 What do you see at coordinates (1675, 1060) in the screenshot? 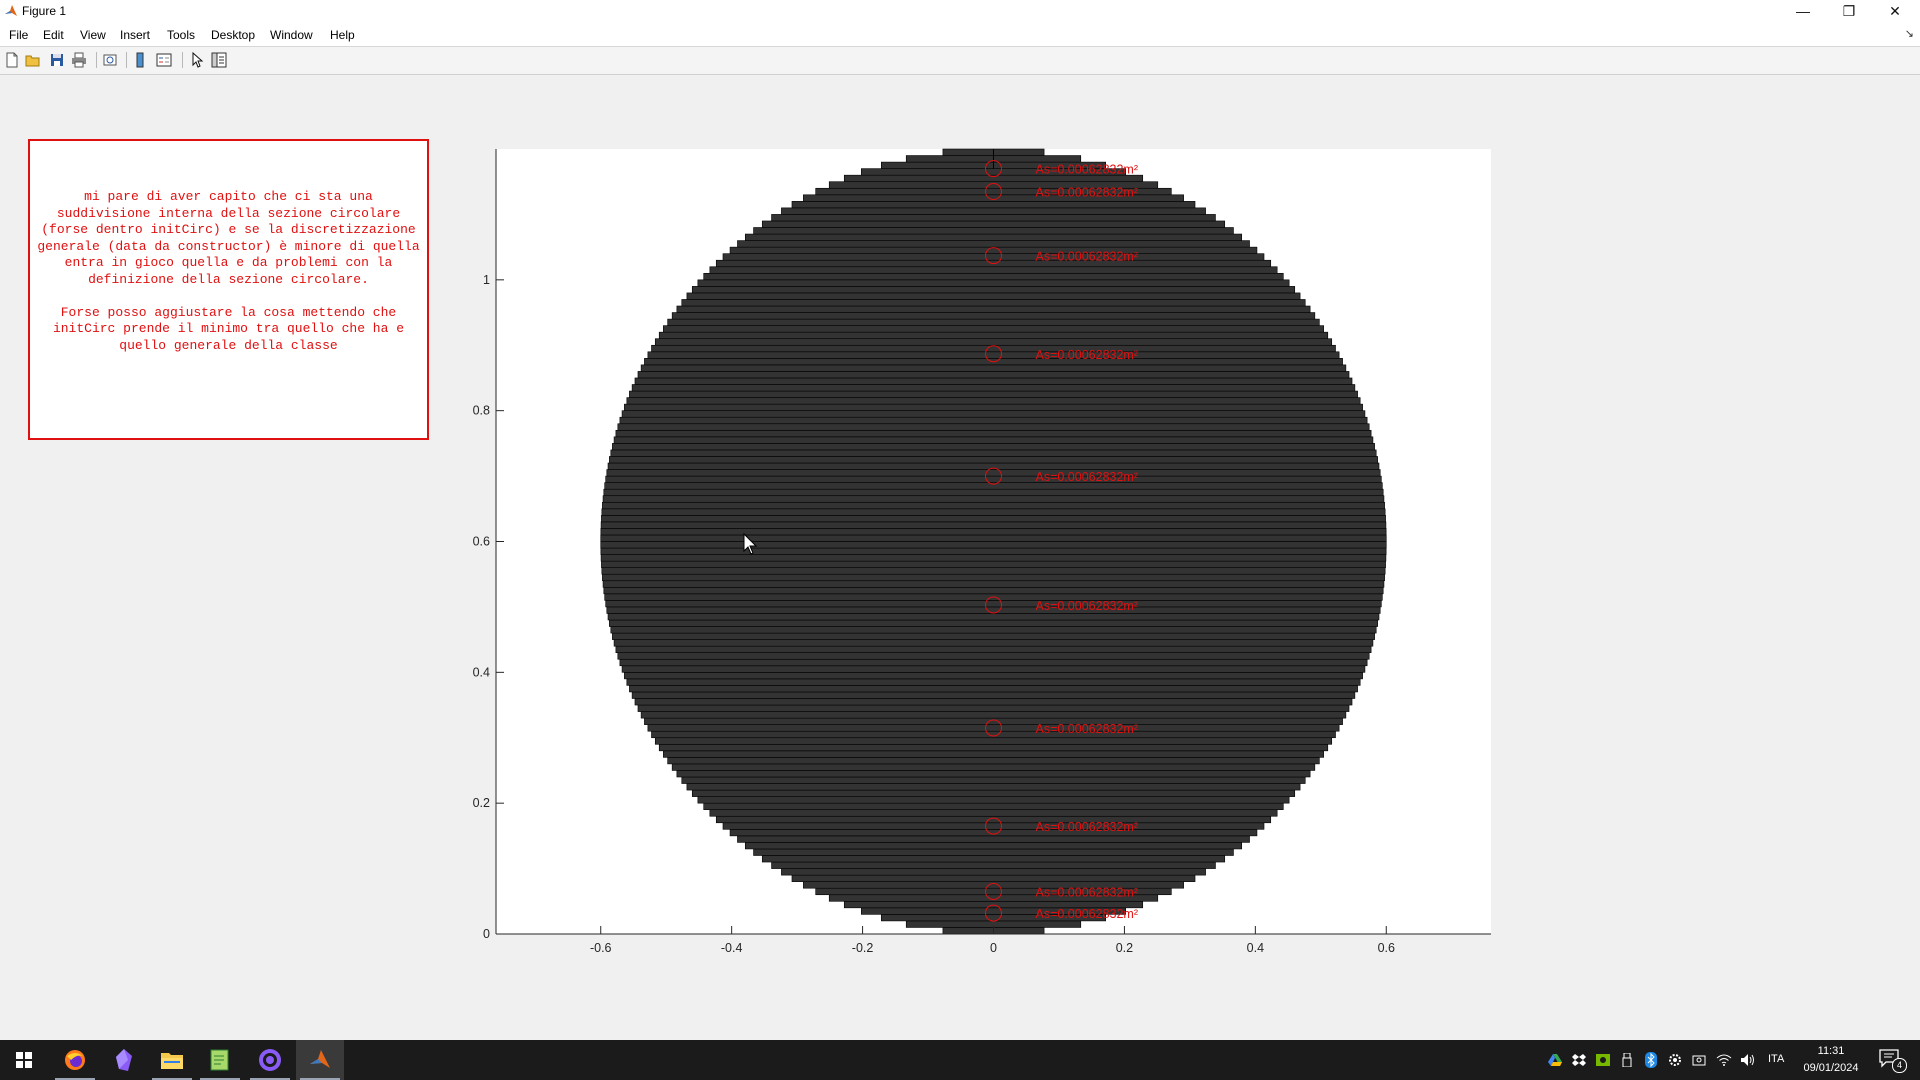
I see `settings-gear-icon` at bounding box center [1675, 1060].